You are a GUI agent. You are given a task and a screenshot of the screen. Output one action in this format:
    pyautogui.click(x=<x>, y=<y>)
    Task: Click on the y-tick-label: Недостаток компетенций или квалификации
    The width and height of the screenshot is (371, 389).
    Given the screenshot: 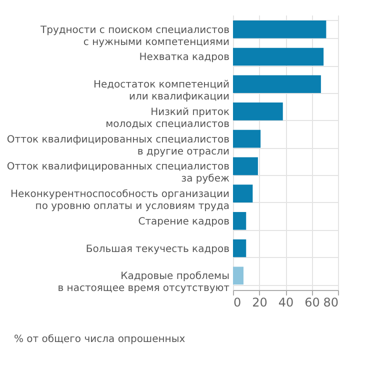 What is the action you would take?
    pyautogui.click(x=161, y=91)
    